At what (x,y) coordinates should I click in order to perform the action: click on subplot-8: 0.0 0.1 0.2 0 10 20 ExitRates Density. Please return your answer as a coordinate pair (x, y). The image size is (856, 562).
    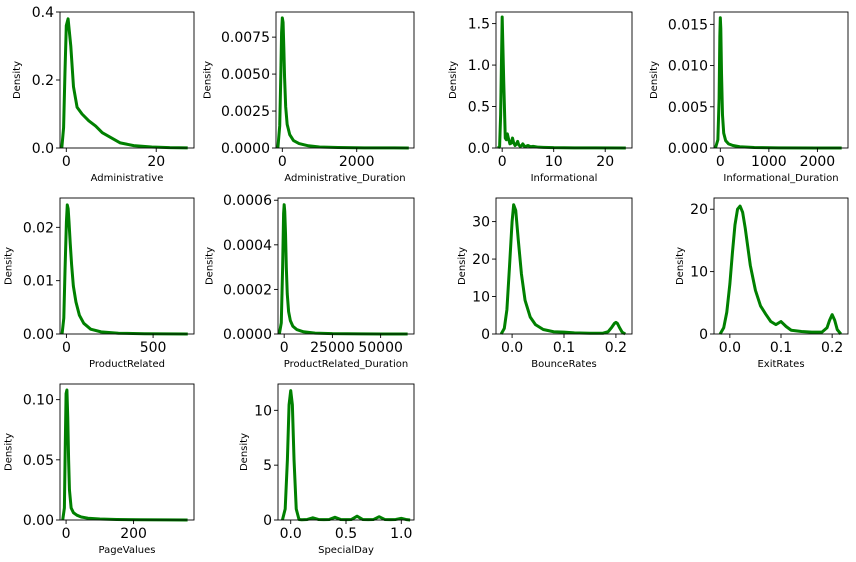
    Looking at the image, I should click on (762, 283).